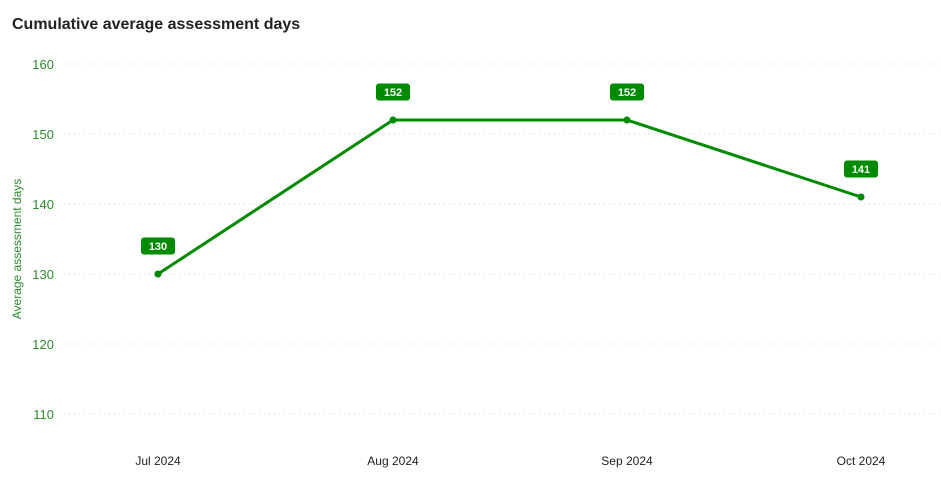 The width and height of the screenshot is (941, 485). I want to click on x-tick-label: Oct 2024, so click(861, 461).